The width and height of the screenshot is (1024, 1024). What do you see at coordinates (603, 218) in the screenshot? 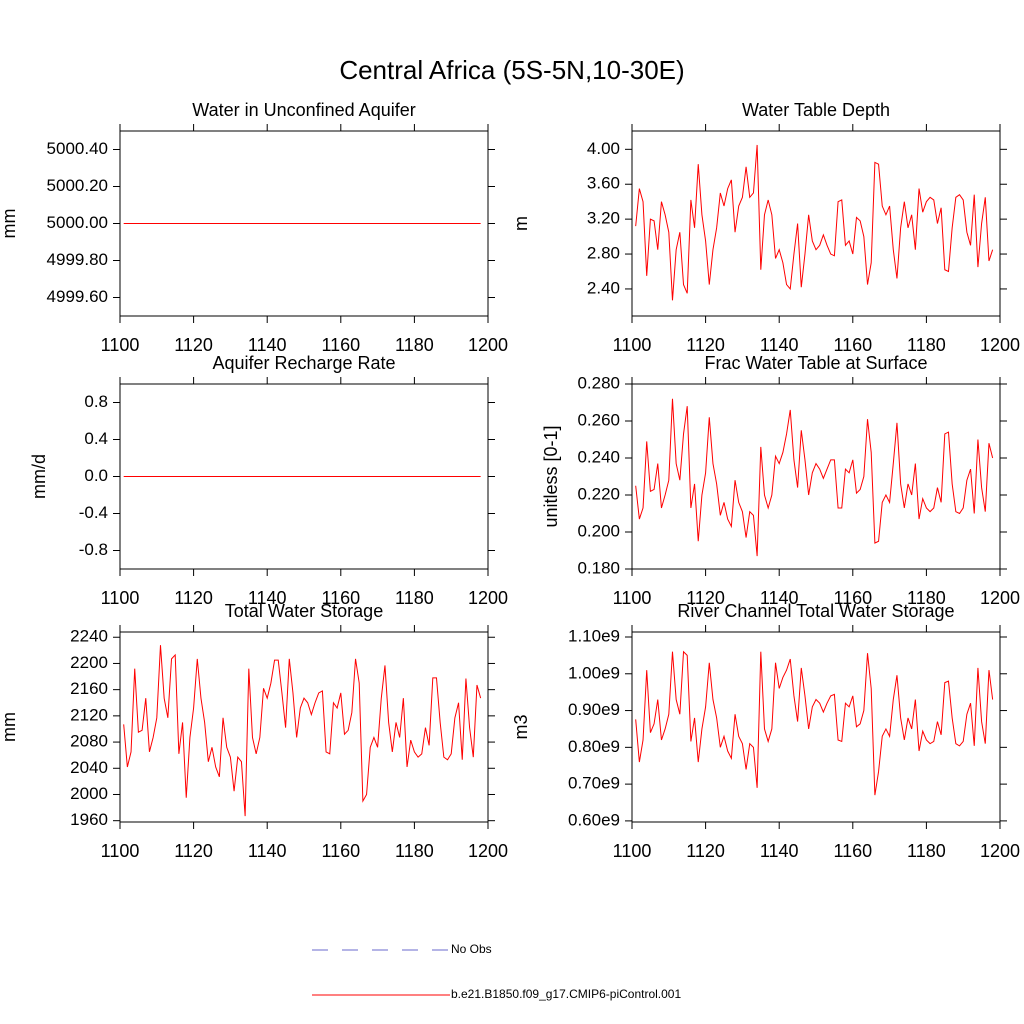
I see `y-tick-label: 3.20` at bounding box center [603, 218].